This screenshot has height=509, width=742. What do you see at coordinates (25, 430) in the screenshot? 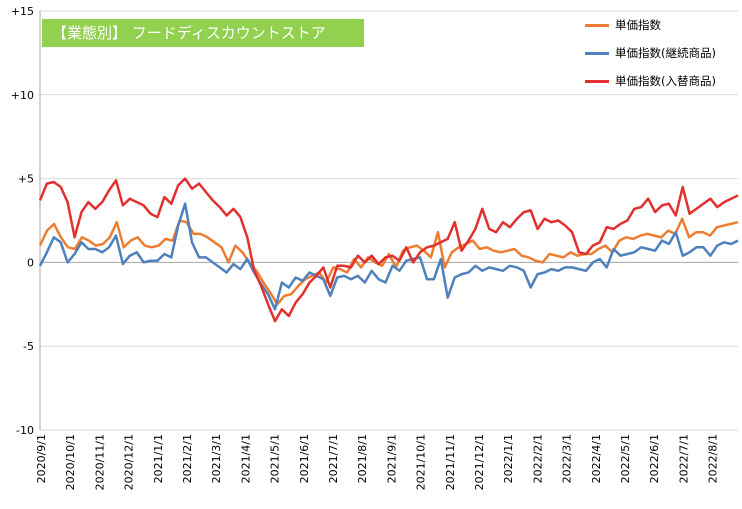
I see `y-tick-label: -10` at bounding box center [25, 430].